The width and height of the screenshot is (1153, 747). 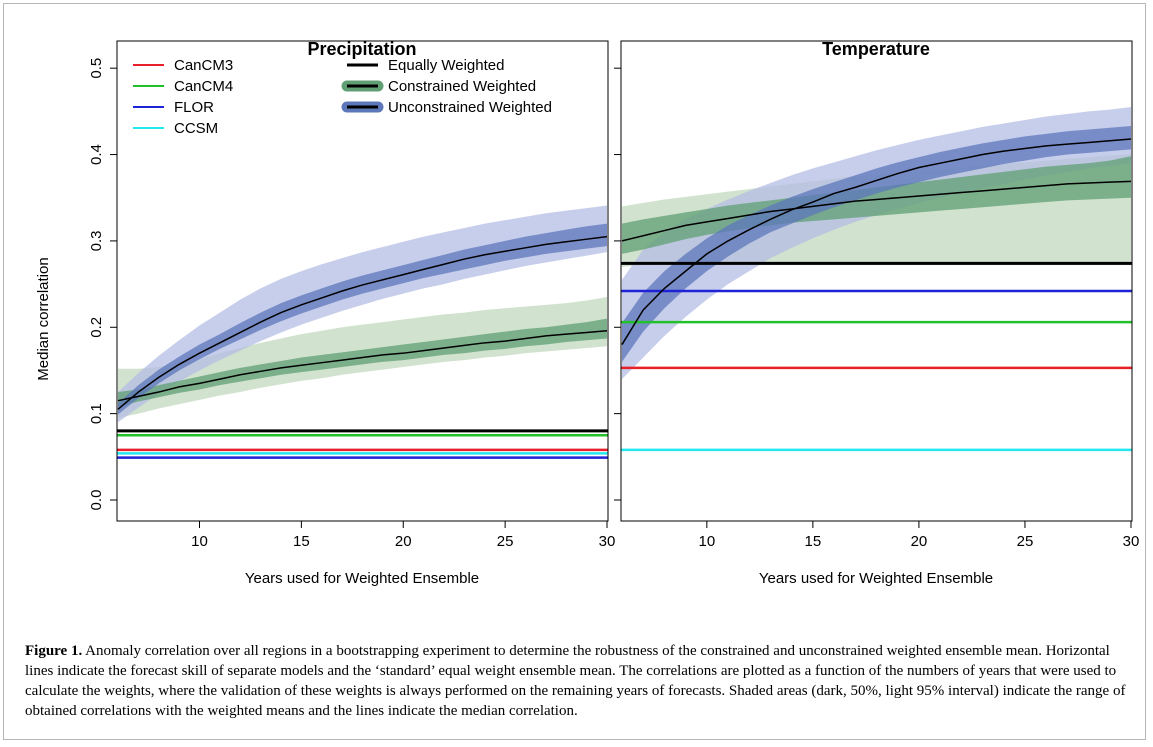 What do you see at coordinates (96, 500) in the screenshot?
I see `y-tick-label: 0.0` at bounding box center [96, 500].